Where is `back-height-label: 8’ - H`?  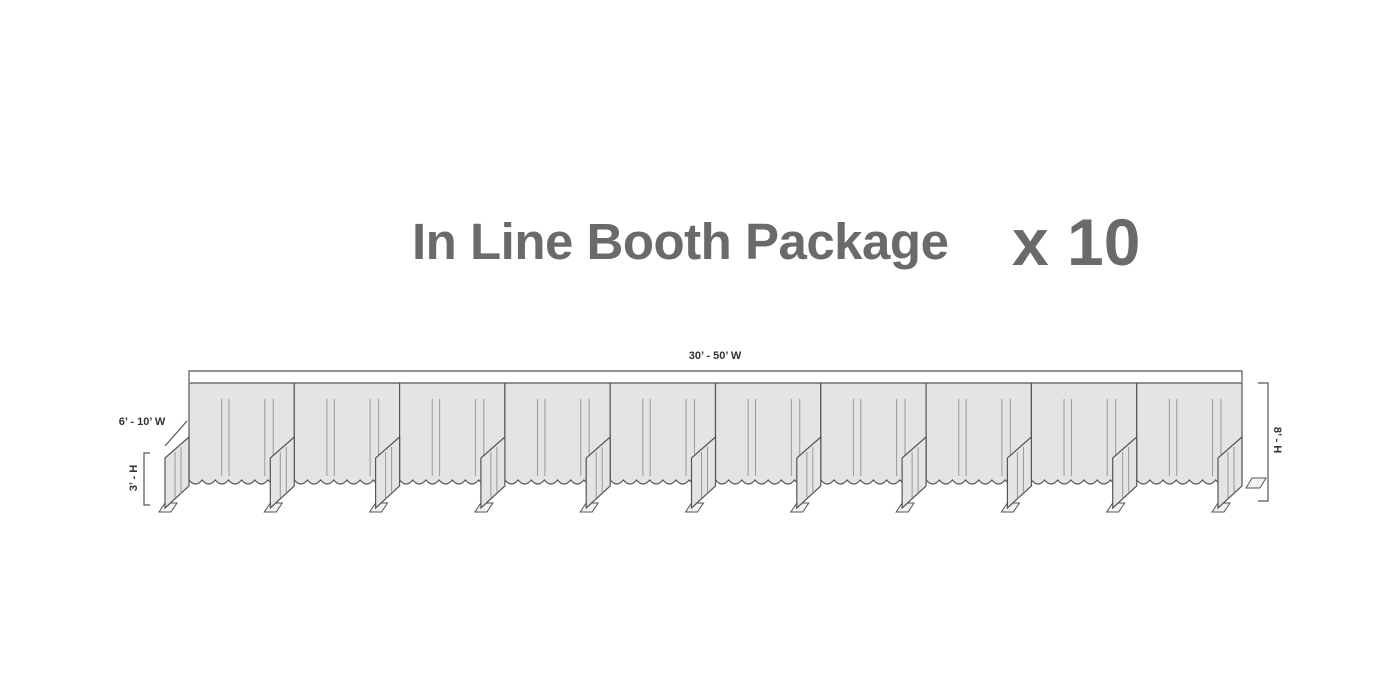
back-height-label: 8’ - H is located at coordinates (1277, 440).